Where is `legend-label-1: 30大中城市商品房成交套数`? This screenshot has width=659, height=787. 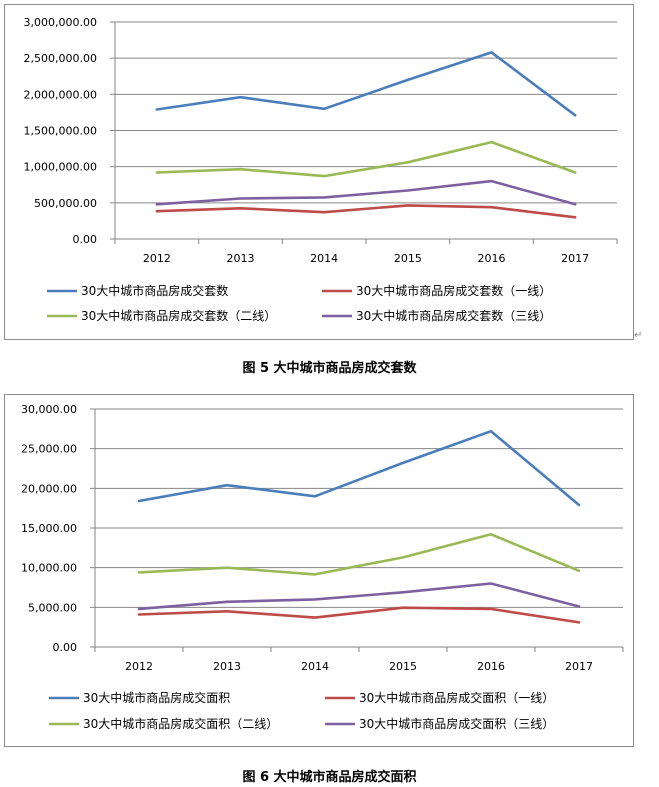
legend-label-1: 30大中城市商品房成交套数 is located at coordinates (154, 290).